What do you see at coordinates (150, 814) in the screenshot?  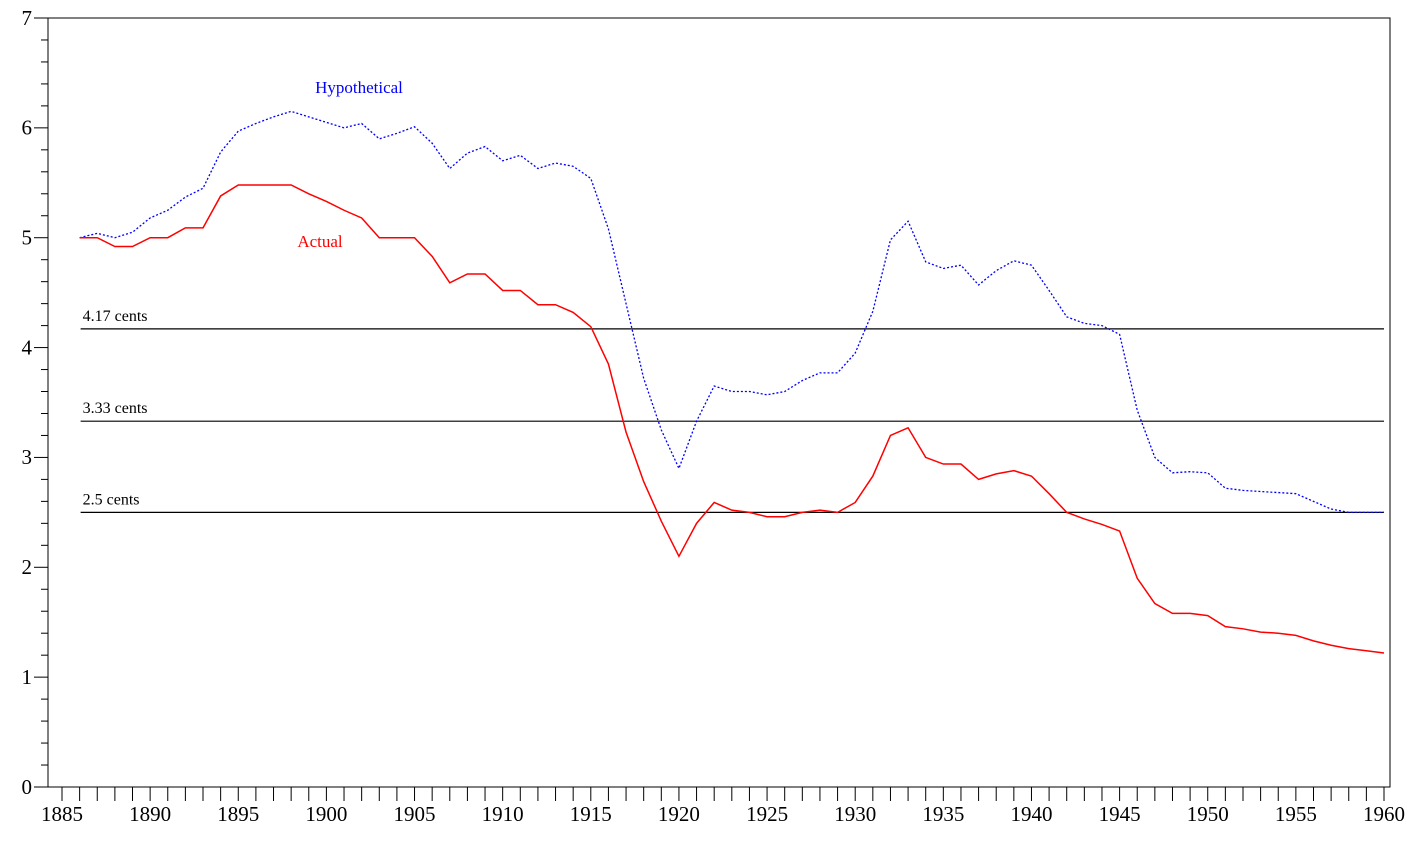 I see `x-tick-label: 1890` at bounding box center [150, 814].